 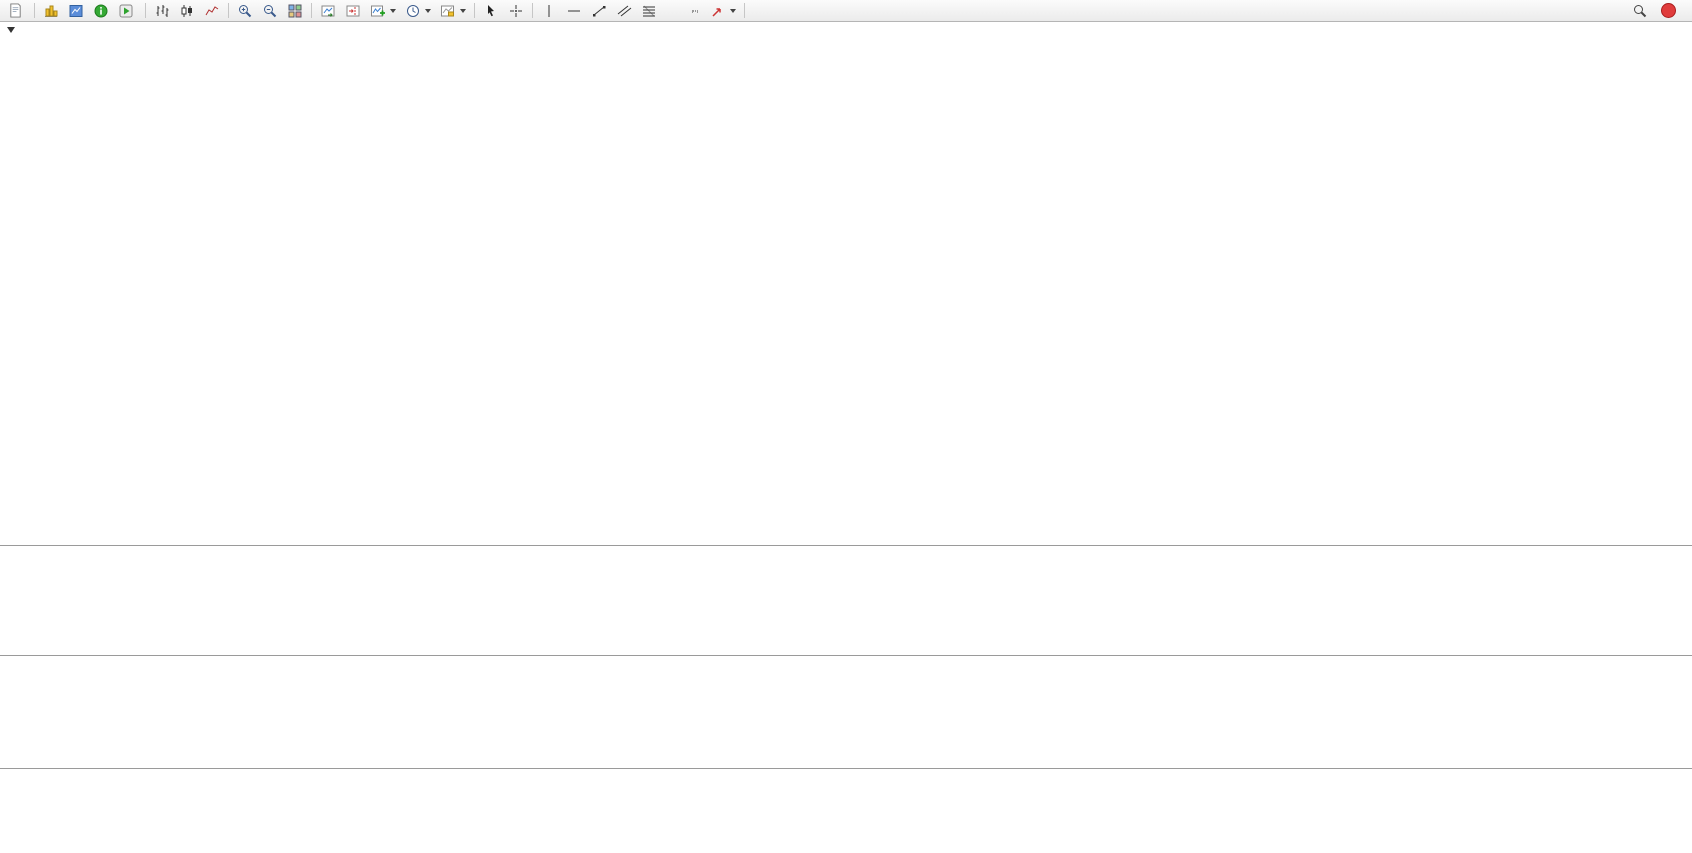 I want to click on crosshair-button, so click(x=516, y=10).